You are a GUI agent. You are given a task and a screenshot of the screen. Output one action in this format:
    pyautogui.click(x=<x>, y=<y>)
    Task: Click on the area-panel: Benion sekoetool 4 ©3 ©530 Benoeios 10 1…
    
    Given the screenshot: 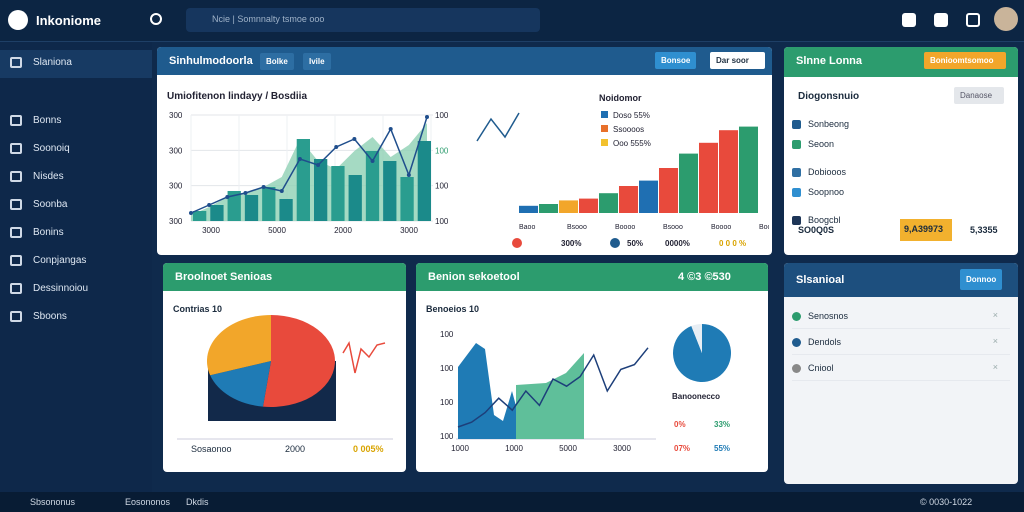 What is the action you would take?
    pyautogui.click(x=592, y=367)
    